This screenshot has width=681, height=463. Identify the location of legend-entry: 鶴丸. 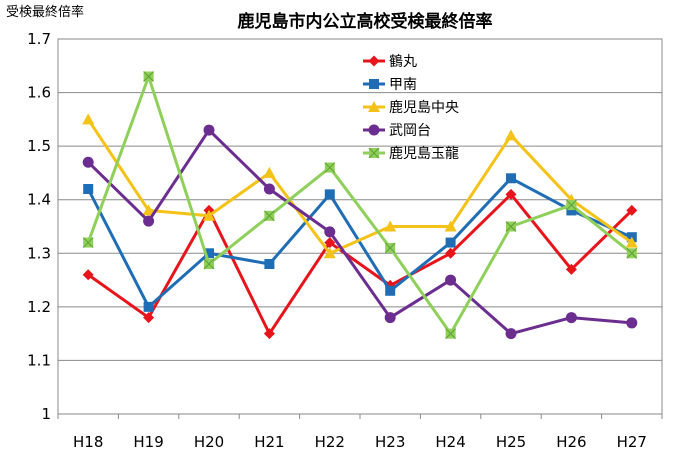
(390, 61).